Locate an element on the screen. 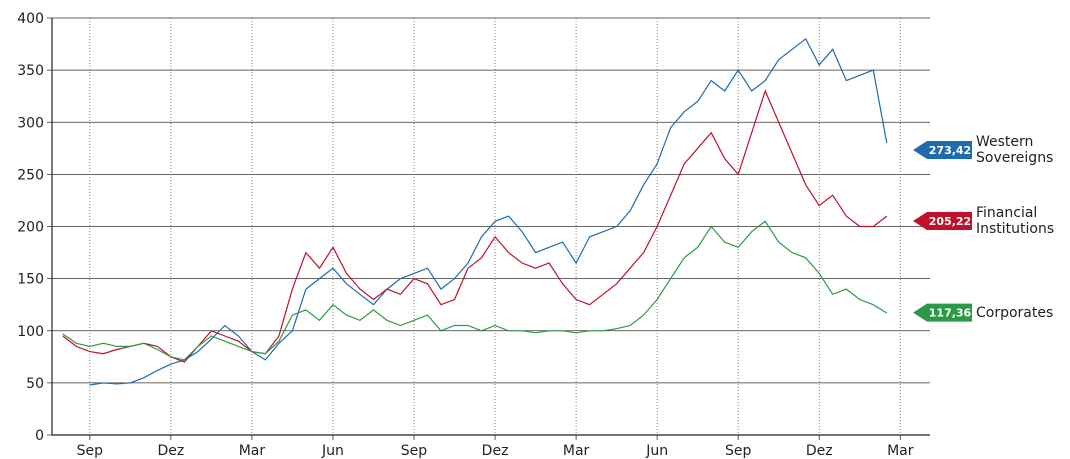  legend-label: Western Sovereigns is located at coordinates (1015, 149).